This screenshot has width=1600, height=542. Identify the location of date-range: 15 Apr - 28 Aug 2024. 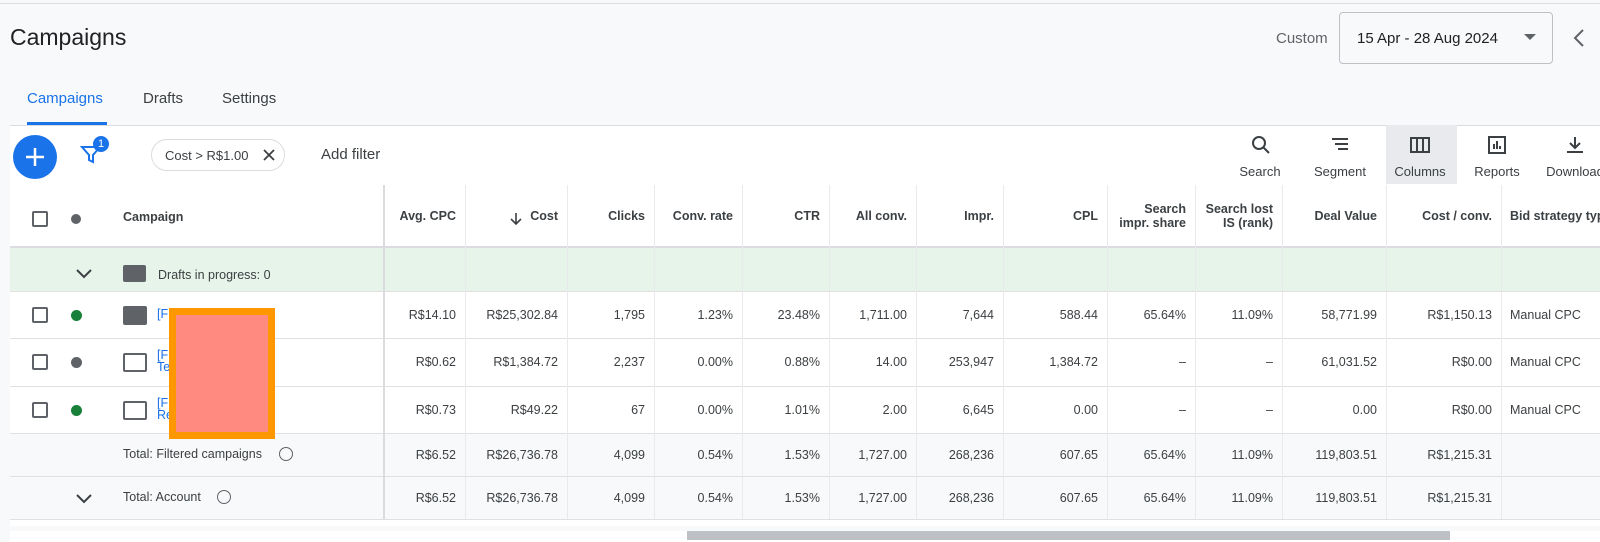
(1427, 38).